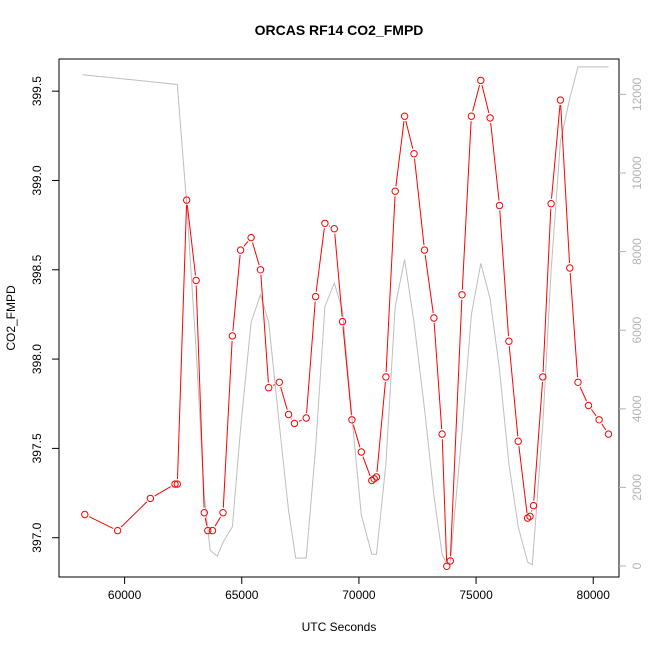 The image size is (650, 650). What do you see at coordinates (637, 251) in the screenshot?
I see `y2-tick-label: 8000` at bounding box center [637, 251].